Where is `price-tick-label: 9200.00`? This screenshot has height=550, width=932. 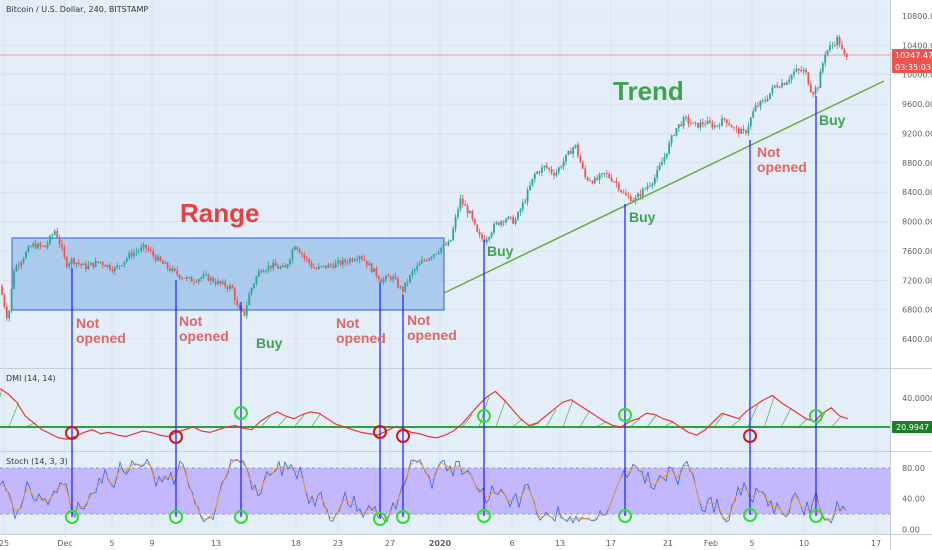 price-tick-label: 9200.00 is located at coordinates (917, 133).